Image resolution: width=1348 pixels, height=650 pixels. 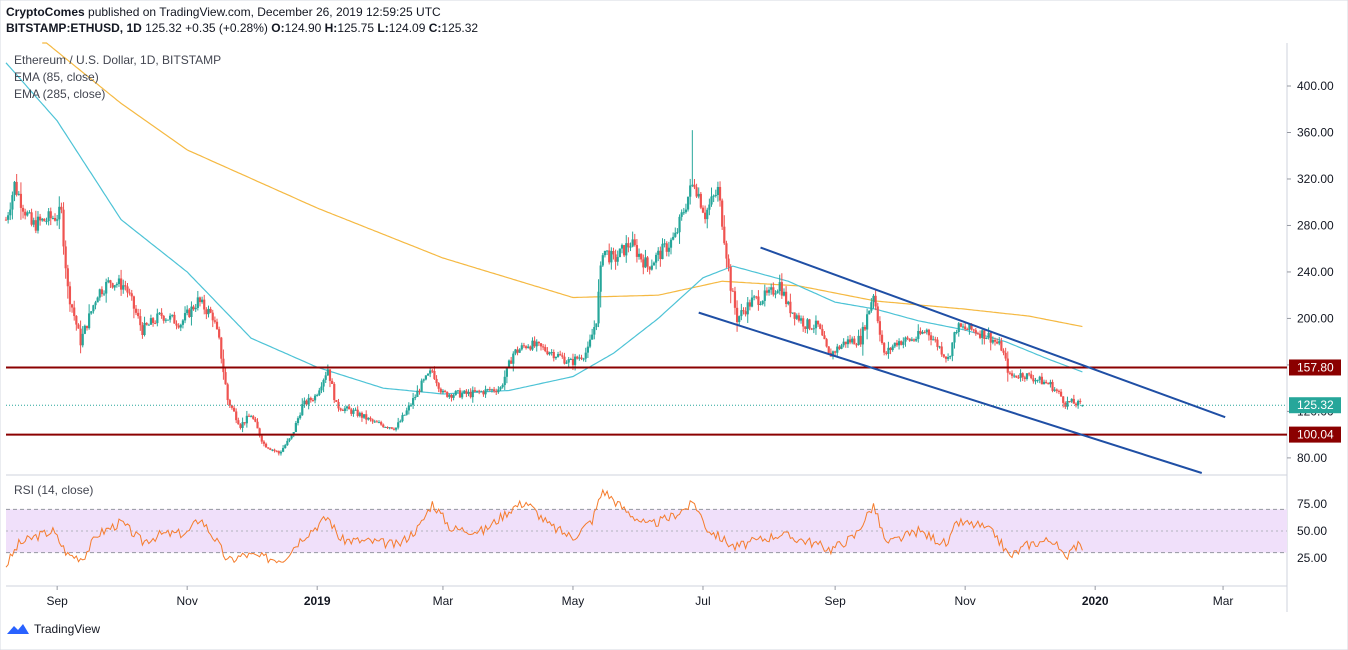 What do you see at coordinates (435, 28) in the screenshot?
I see `close-label: C:` at bounding box center [435, 28].